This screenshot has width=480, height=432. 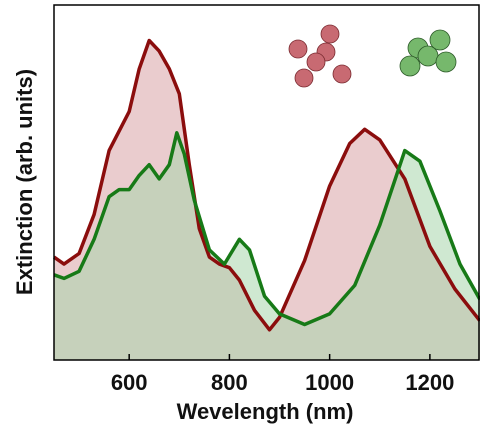 I want to click on x-tick-label: 600, so click(x=129, y=382).